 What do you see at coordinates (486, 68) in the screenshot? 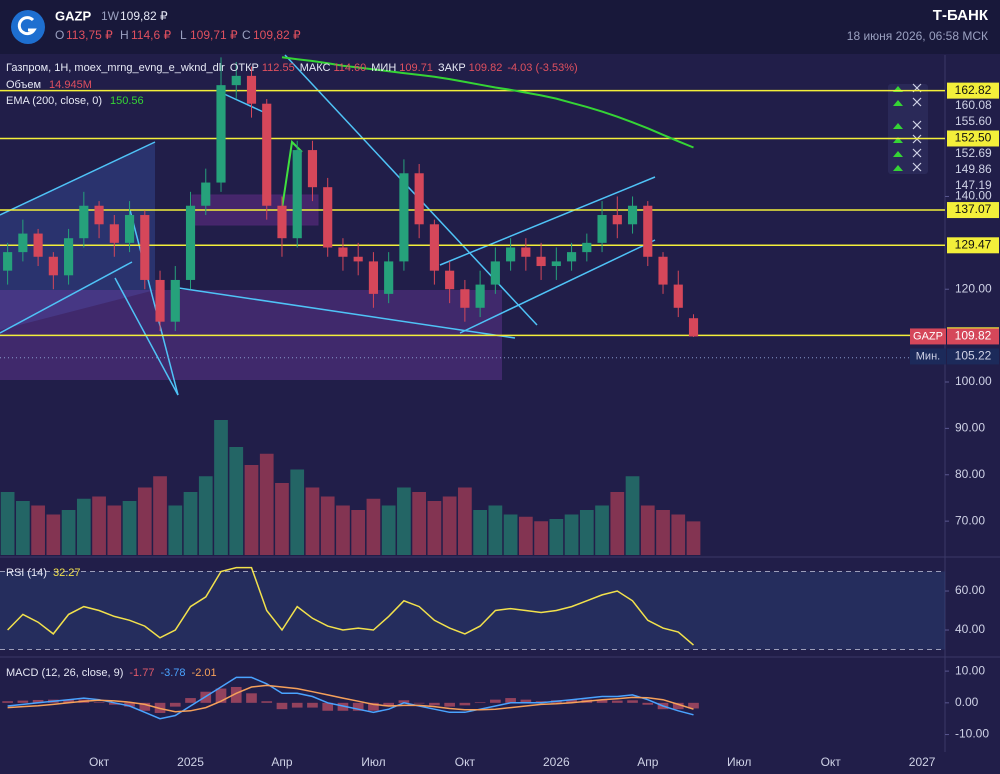
I see `legend-value: 109.82` at bounding box center [486, 68].